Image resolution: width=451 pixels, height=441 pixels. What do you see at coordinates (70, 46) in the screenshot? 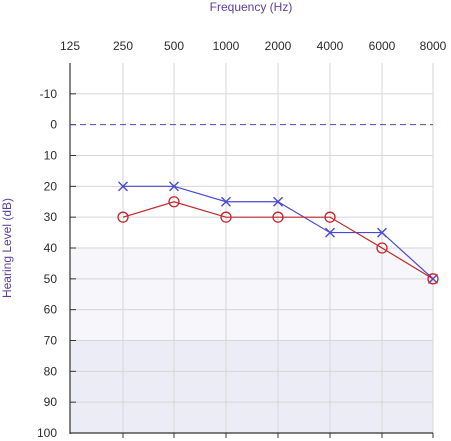
I see `x-tick-label-125: 125` at bounding box center [70, 46].